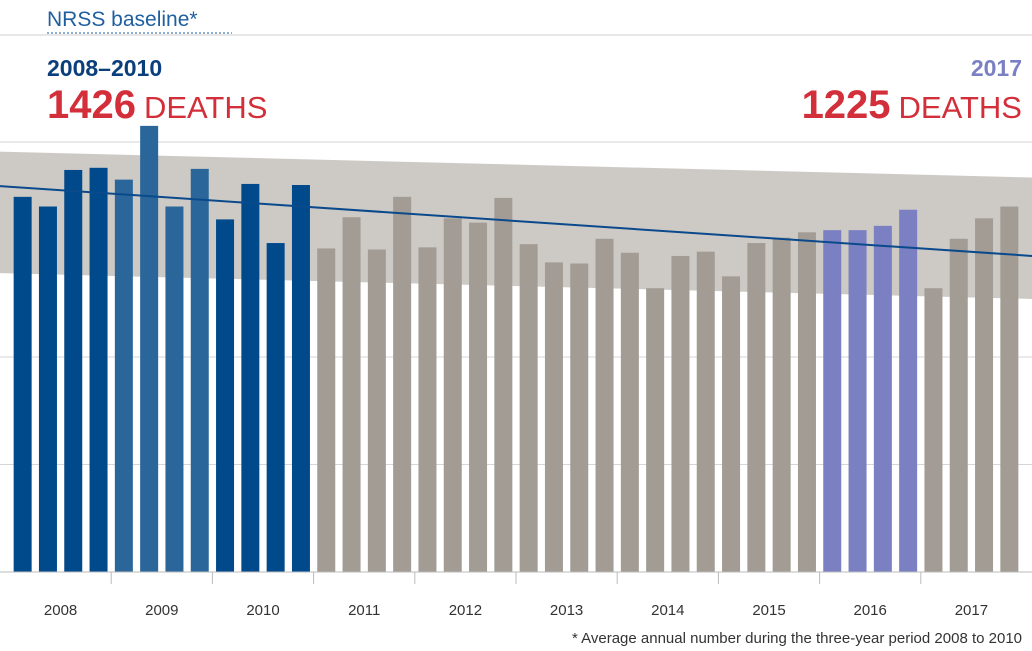 This screenshot has height=651, width=1032. Describe the element at coordinates (262, 610) in the screenshot. I see `x-tick-label: 2010` at that location.